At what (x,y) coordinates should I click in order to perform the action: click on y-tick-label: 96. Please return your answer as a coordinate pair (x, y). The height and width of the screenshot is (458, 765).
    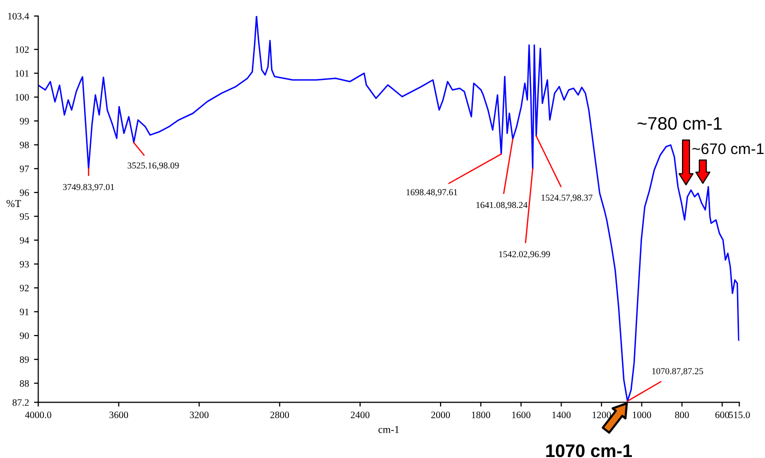
    Looking at the image, I should click on (24, 192).